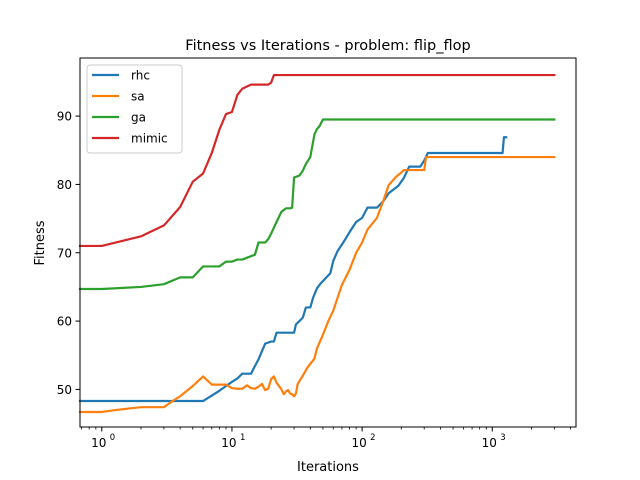 This screenshot has width=640, height=480. What do you see at coordinates (138, 97) in the screenshot?
I see `legend-label-sa: sa` at bounding box center [138, 97].